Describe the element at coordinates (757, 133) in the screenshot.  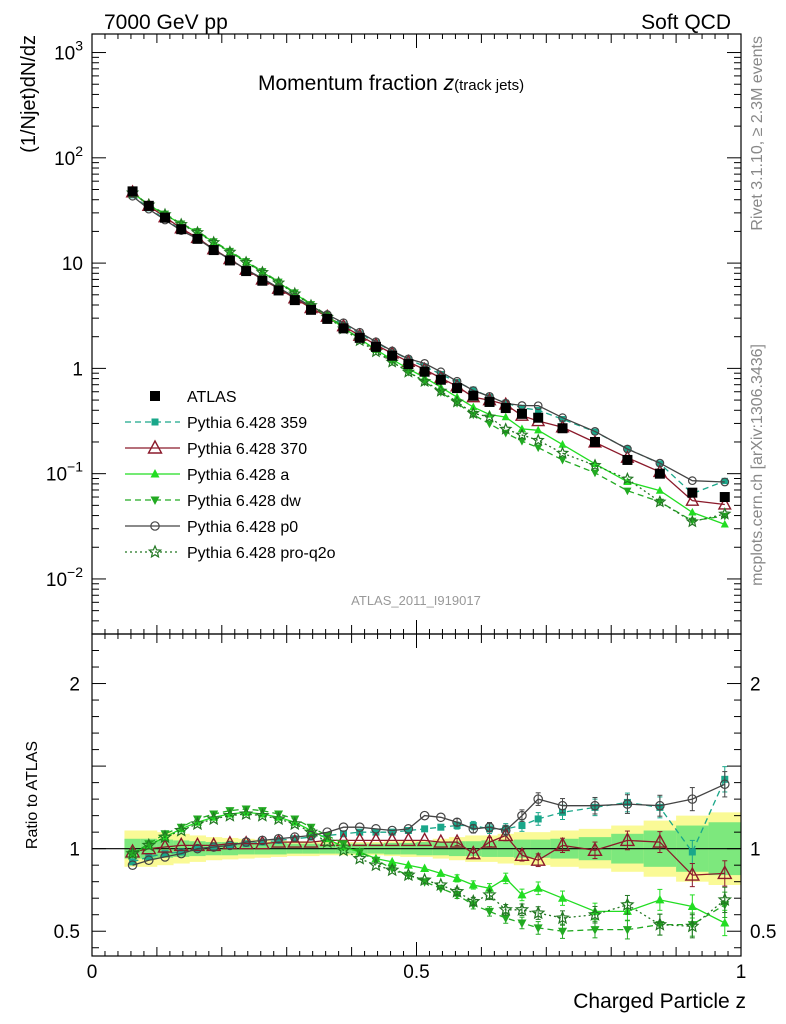
I see `rivet-label: Rivet 3.1.10, ≥ 2.3M events` at that location.